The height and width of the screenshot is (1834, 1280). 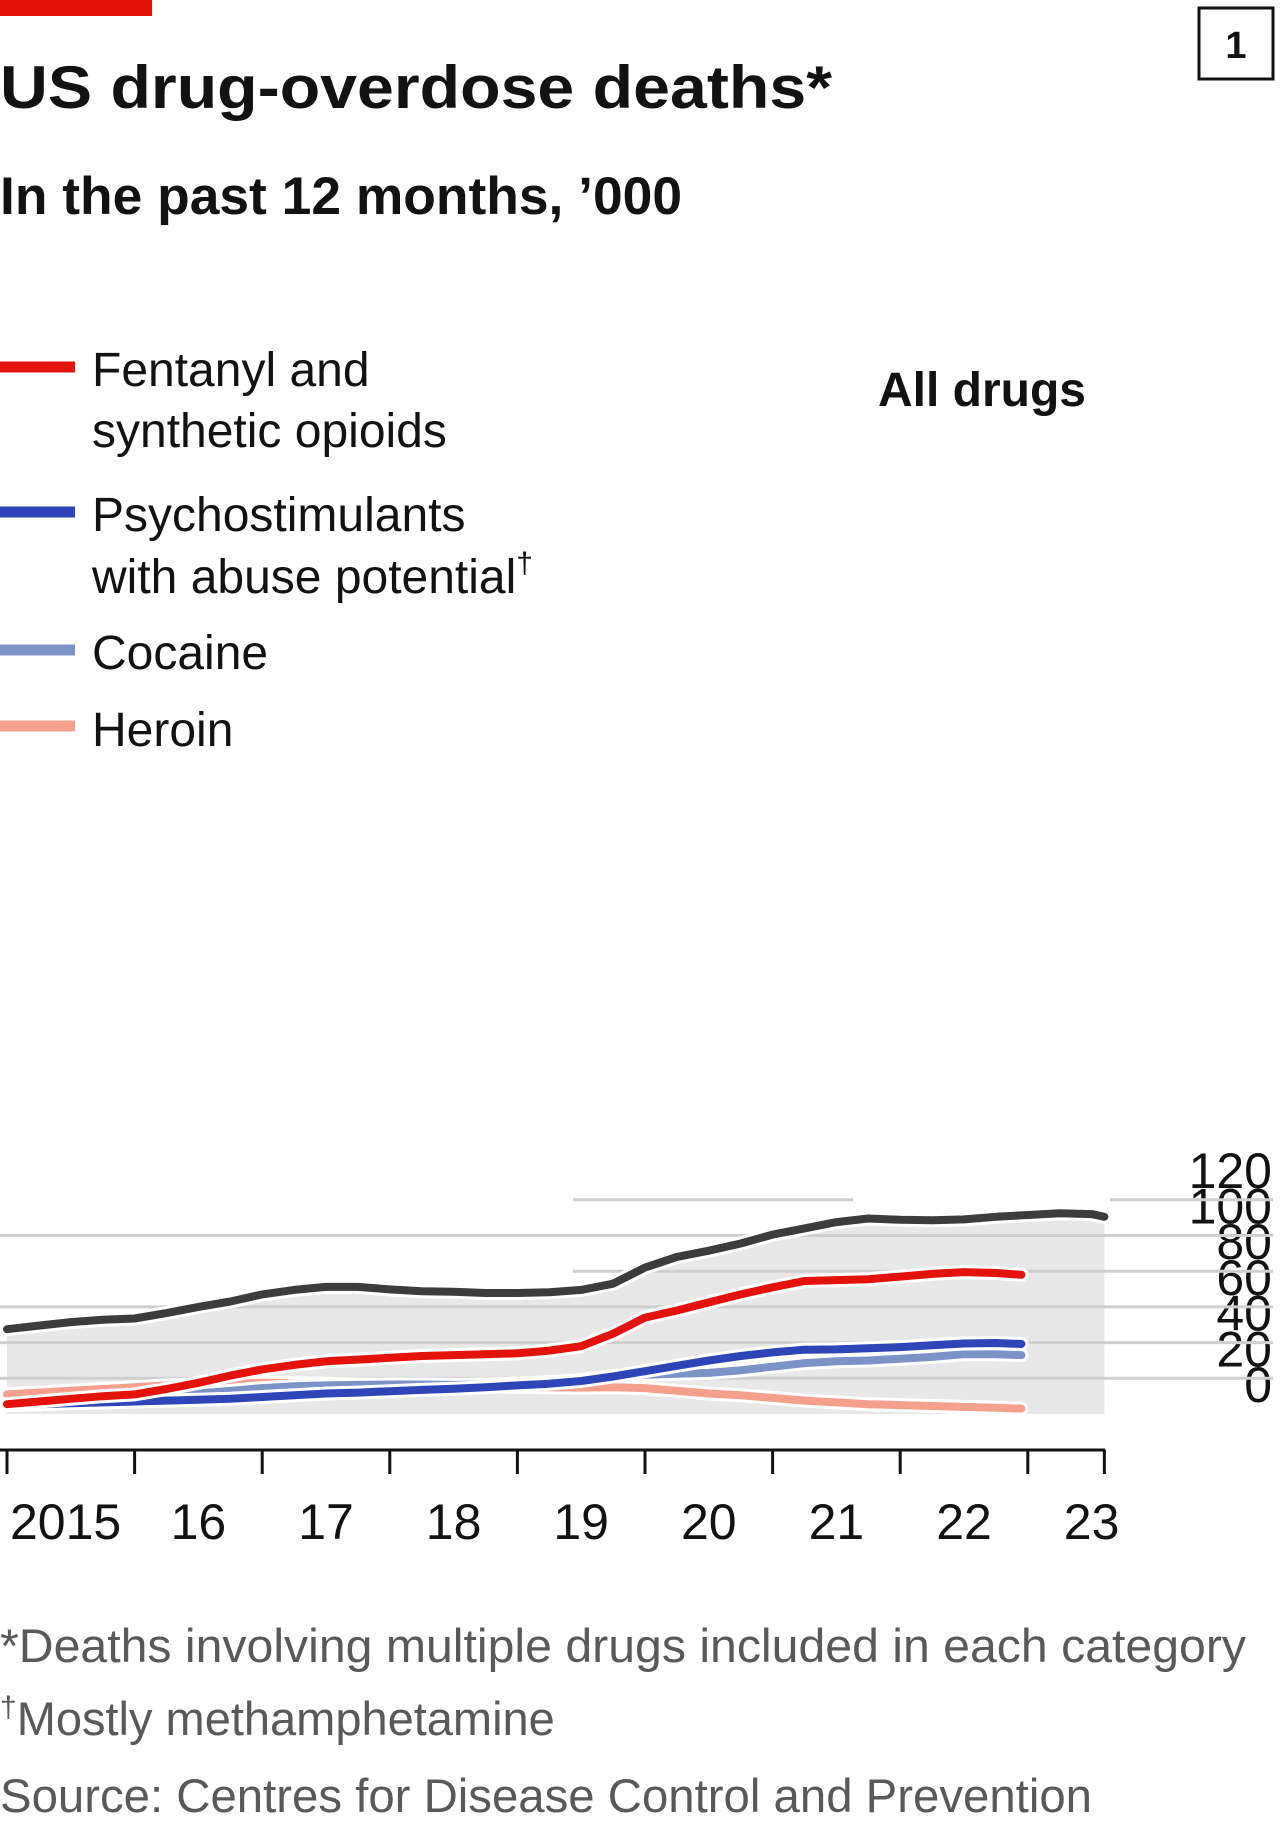 What do you see at coordinates (454, 1522) in the screenshot?
I see `x-tick-label: 18` at bounding box center [454, 1522].